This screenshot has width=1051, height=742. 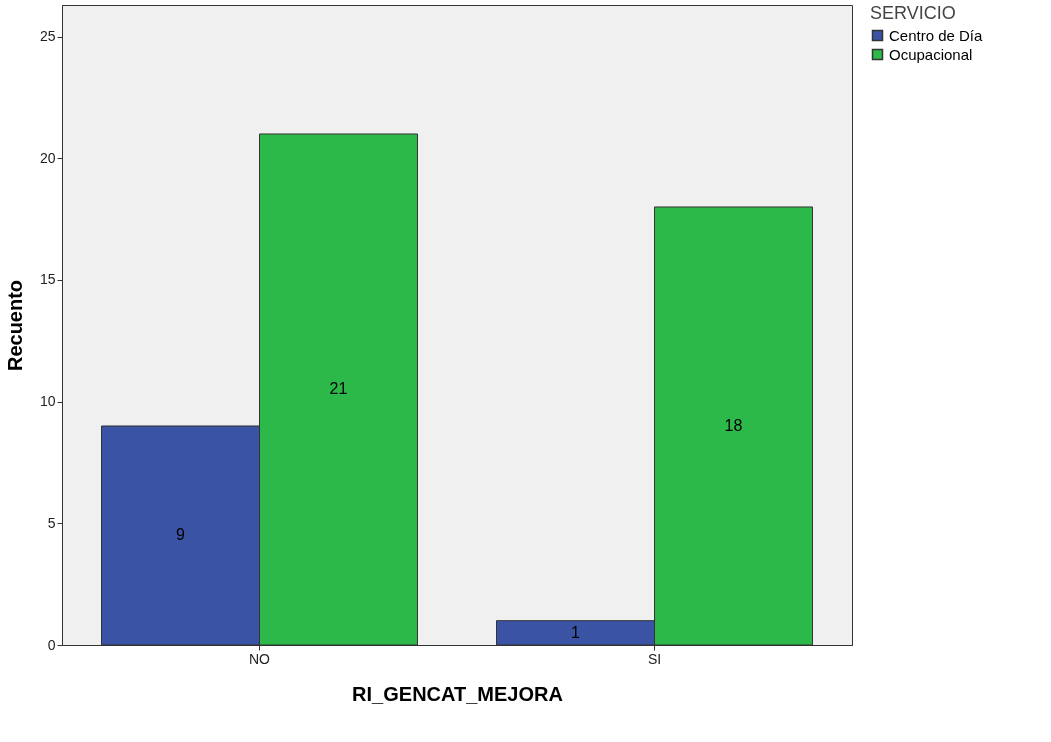 What do you see at coordinates (47, 279) in the screenshot?
I see `y-tick-label: 15` at bounding box center [47, 279].